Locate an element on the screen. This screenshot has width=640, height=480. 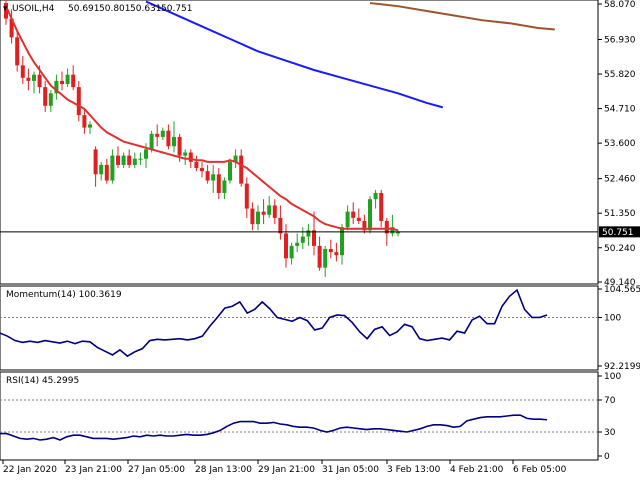
time-tick-label: 3 Feb 13:00 is located at coordinates (414, 470).